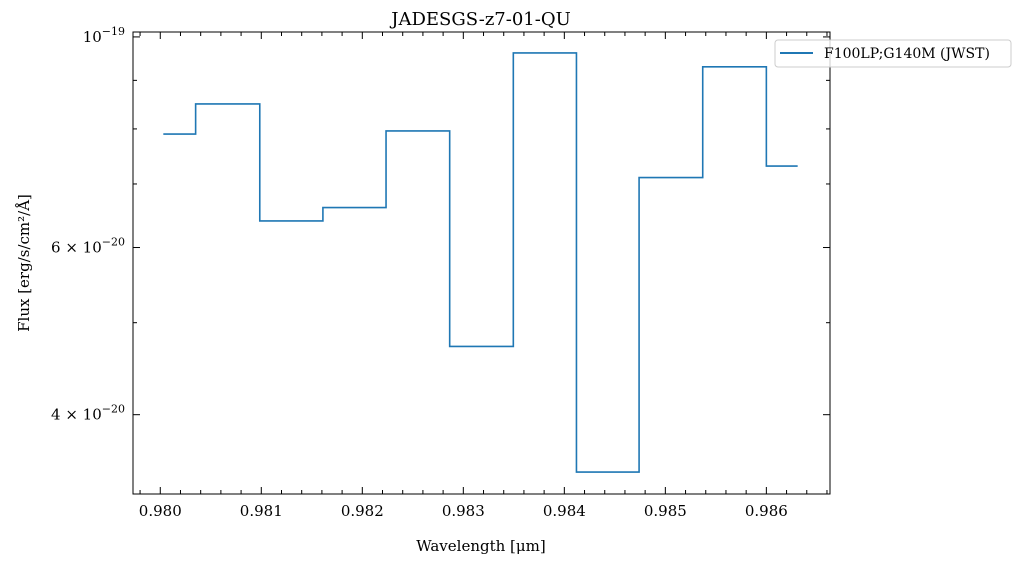 This screenshot has width=1020, height=570. I want to click on y-axis-label: Flux [erg/s/cm²/Å], so click(24, 263).